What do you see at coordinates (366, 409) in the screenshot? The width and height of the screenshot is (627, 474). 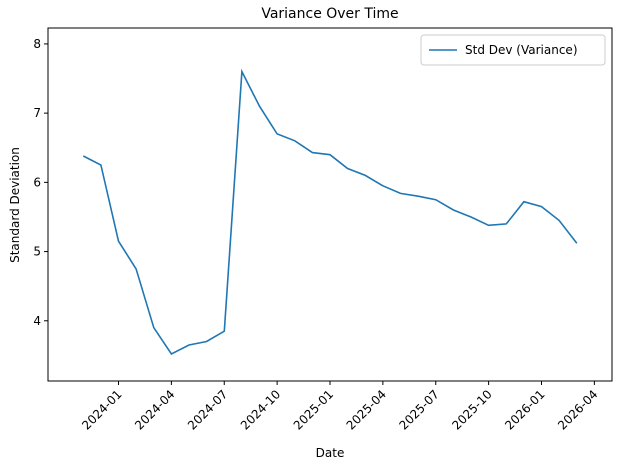 I see `x-tick-label: 2025-04` at bounding box center [366, 409].